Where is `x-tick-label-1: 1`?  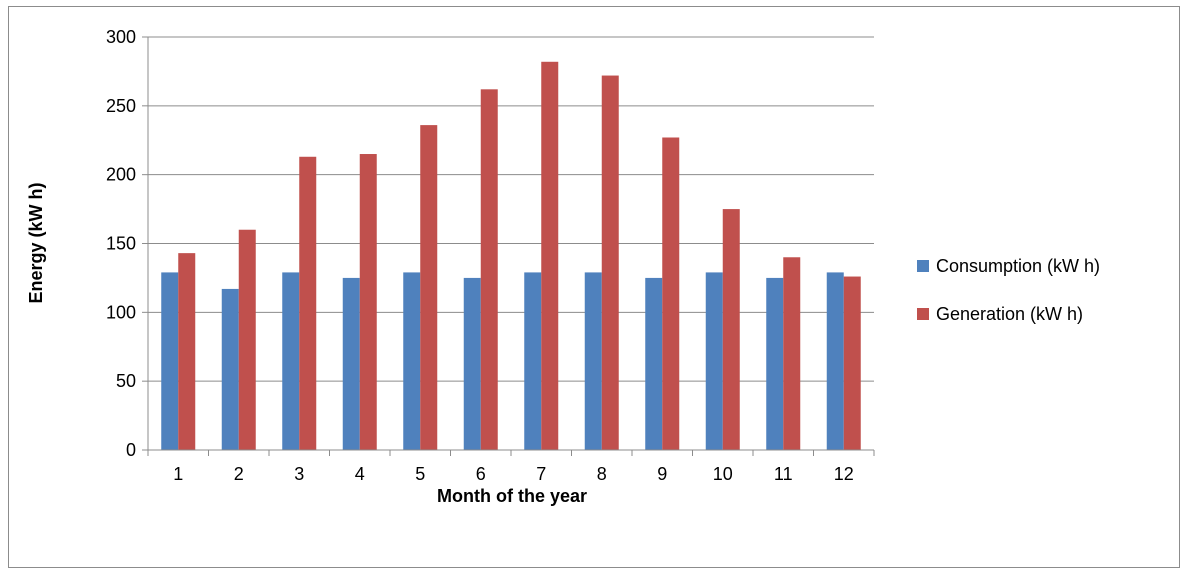 x-tick-label-1: 1 is located at coordinates (178, 474).